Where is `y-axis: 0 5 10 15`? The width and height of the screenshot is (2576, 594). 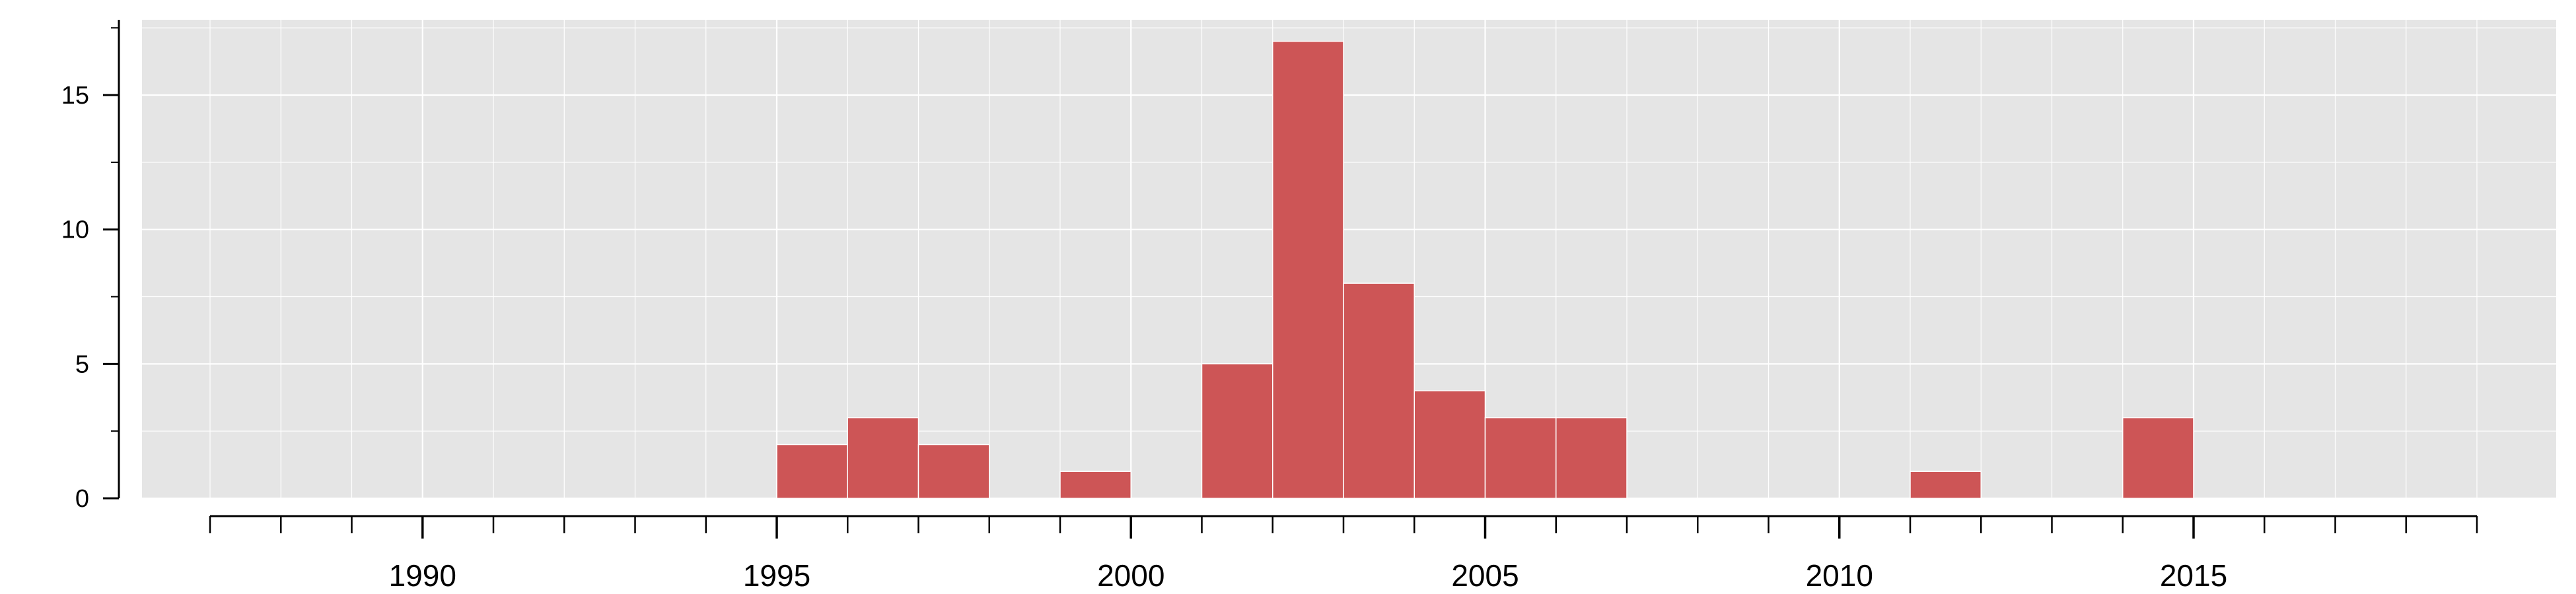
y-axis: 0 5 10 15 is located at coordinates (90, 266).